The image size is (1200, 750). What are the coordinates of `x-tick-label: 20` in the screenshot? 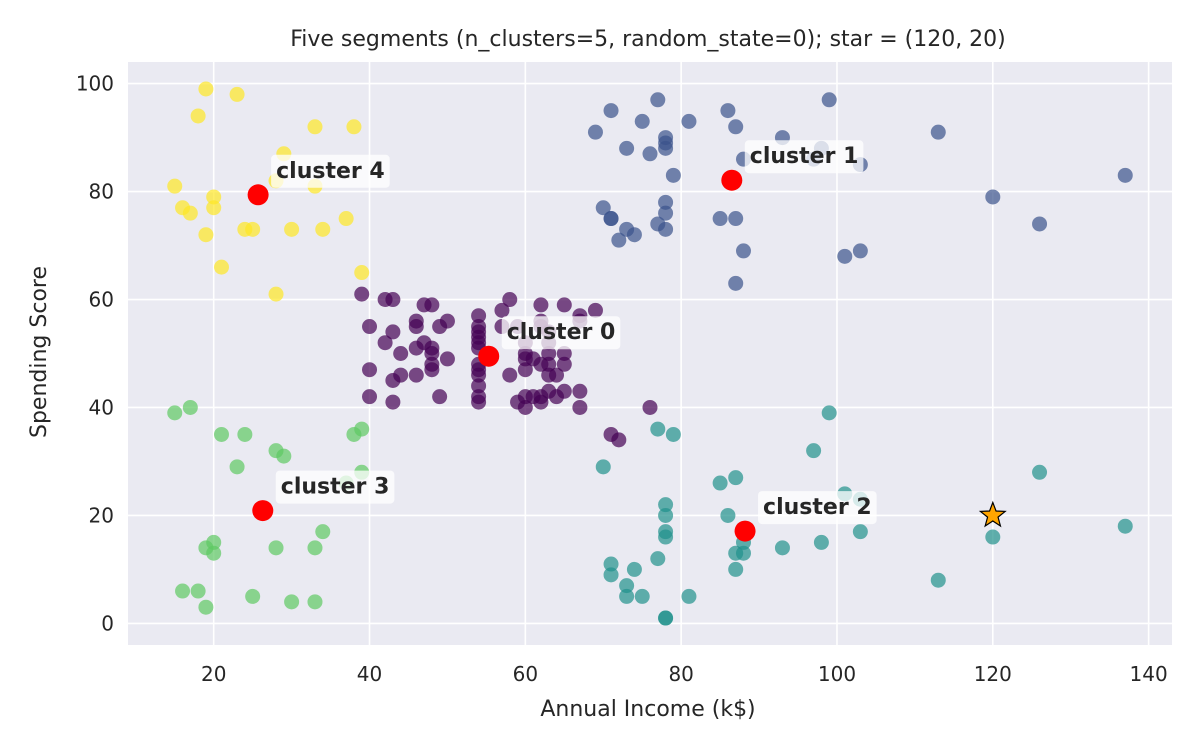 It's located at (213, 674).